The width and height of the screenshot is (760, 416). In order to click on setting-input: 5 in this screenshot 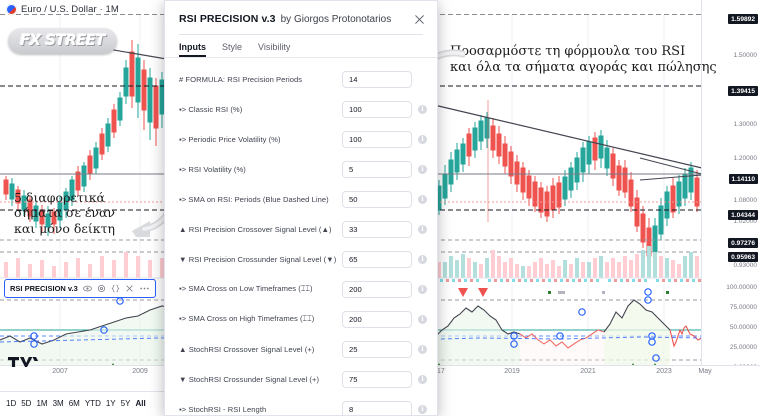, I will do `click(377, 169)`.